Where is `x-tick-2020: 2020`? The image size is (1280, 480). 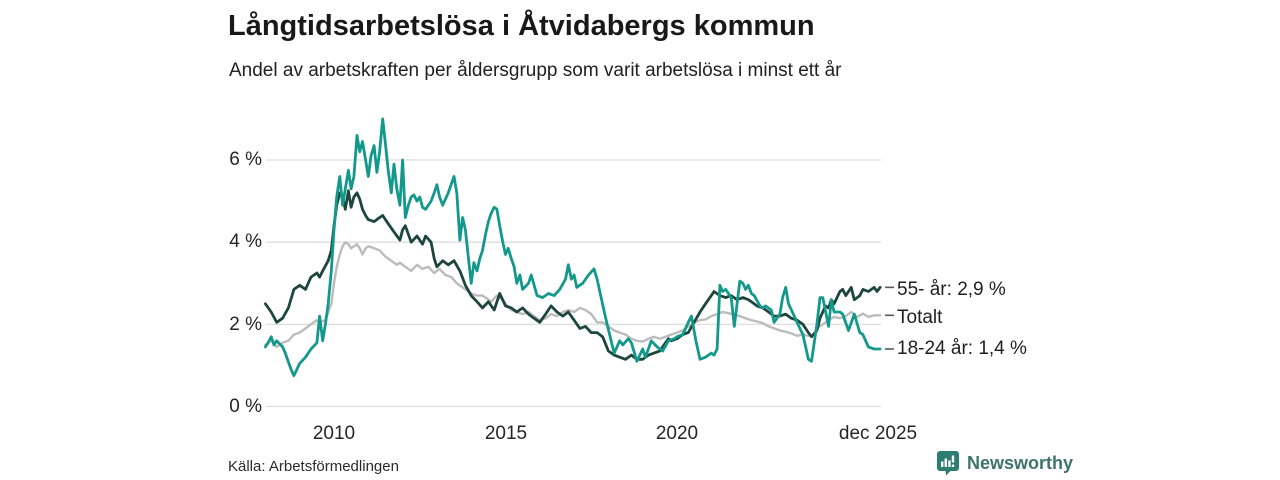 x-tick-2020: 2020 is located at coordinates (677, 433).